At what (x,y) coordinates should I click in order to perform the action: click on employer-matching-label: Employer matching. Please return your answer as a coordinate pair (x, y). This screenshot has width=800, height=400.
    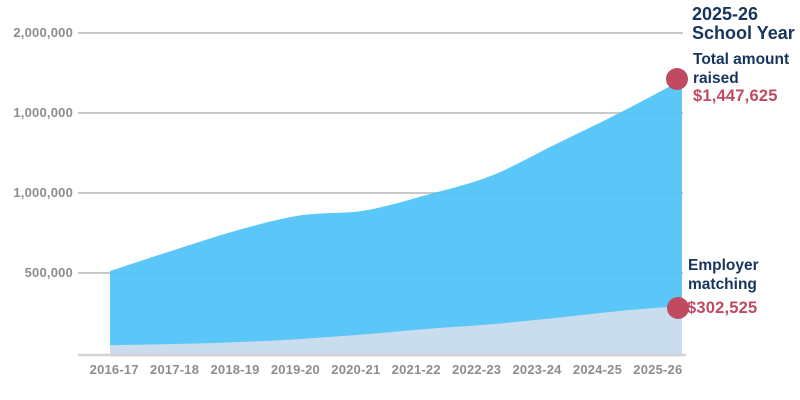
    Looking at the image, I should click on (723, 275).